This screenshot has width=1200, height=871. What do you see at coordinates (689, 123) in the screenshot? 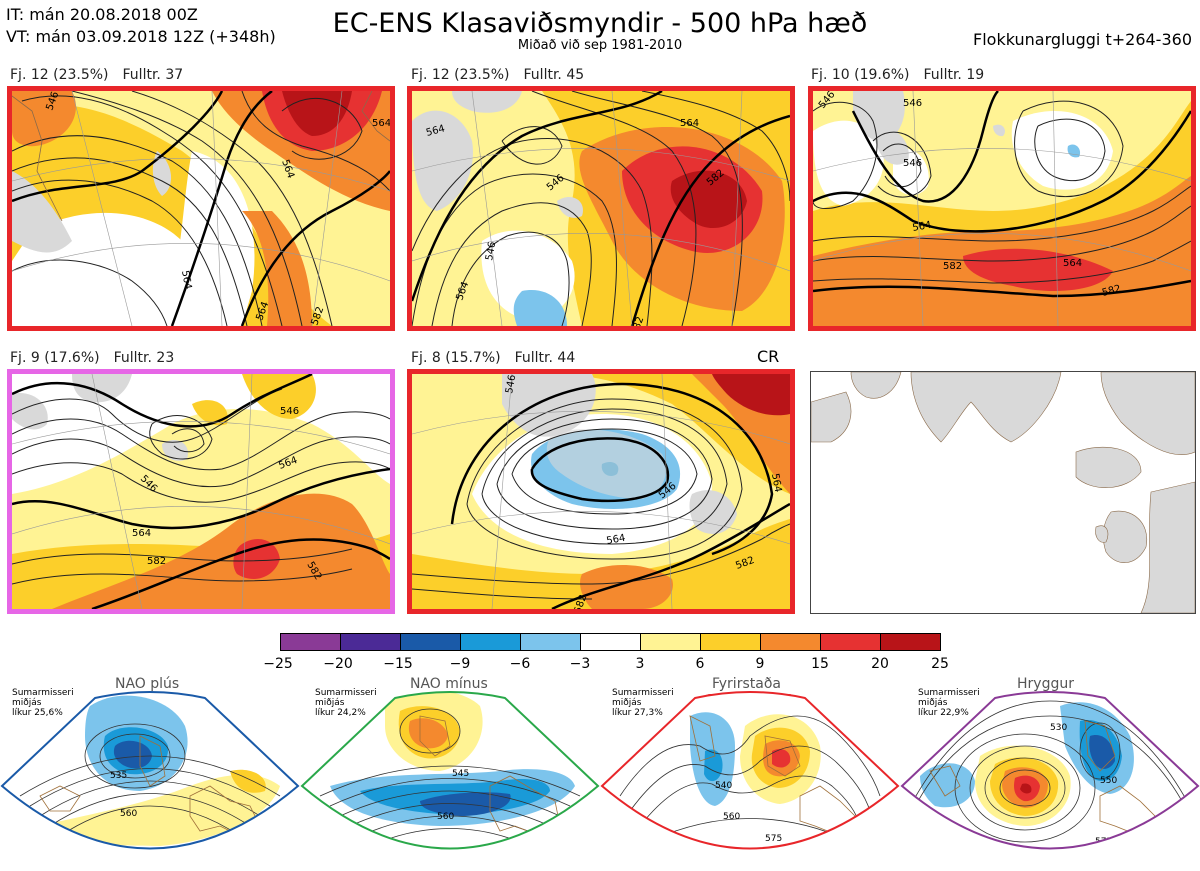
I see `p2-label-564-b: 564` at bounding box center [689, 123].